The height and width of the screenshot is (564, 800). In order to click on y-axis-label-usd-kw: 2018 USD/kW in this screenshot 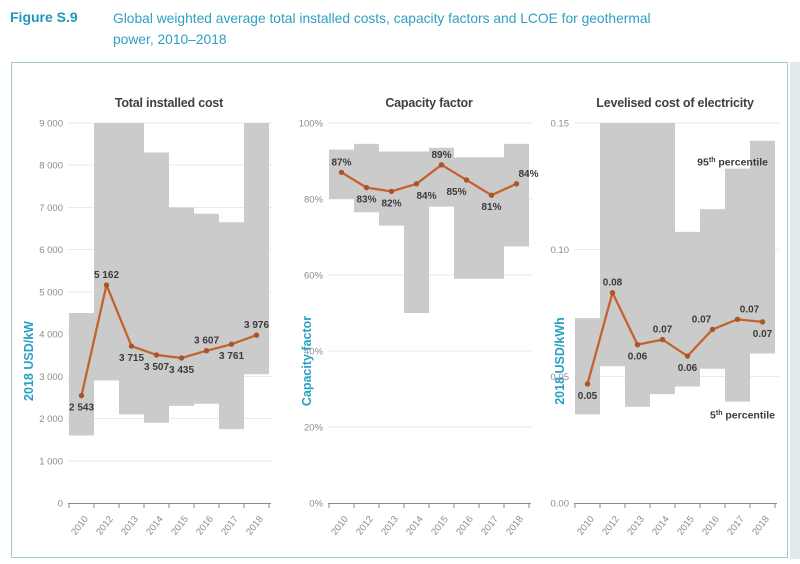, I will do `click(29, 361)`.